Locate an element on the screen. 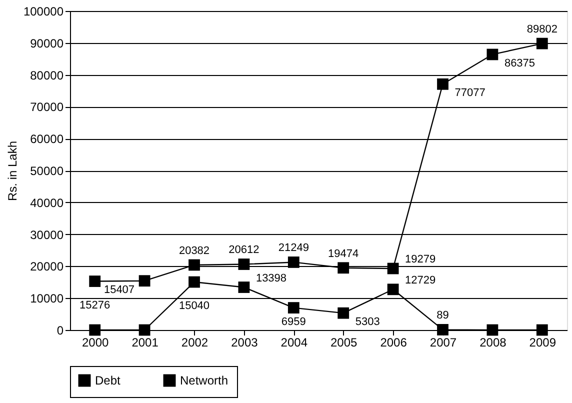 This screenshot has width=572, height=403. x-tick-label: 2003 is located at coordinates (244, 343).